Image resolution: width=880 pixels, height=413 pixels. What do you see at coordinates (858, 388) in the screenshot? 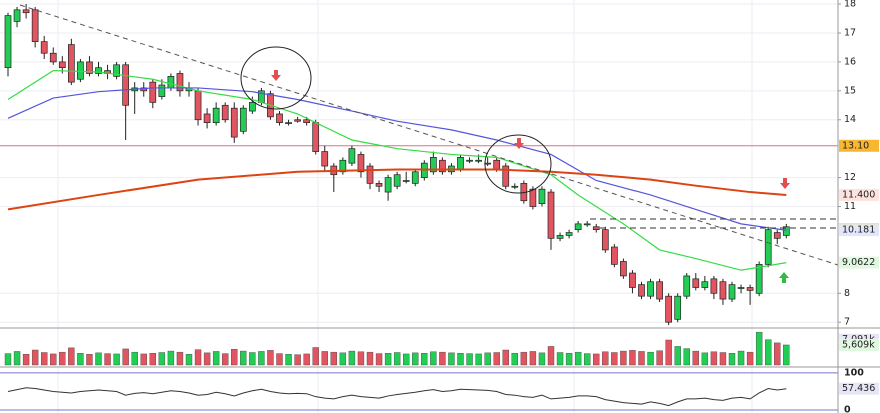
I see `price-tag-label: 57.436` at bounding box center [858, 388].